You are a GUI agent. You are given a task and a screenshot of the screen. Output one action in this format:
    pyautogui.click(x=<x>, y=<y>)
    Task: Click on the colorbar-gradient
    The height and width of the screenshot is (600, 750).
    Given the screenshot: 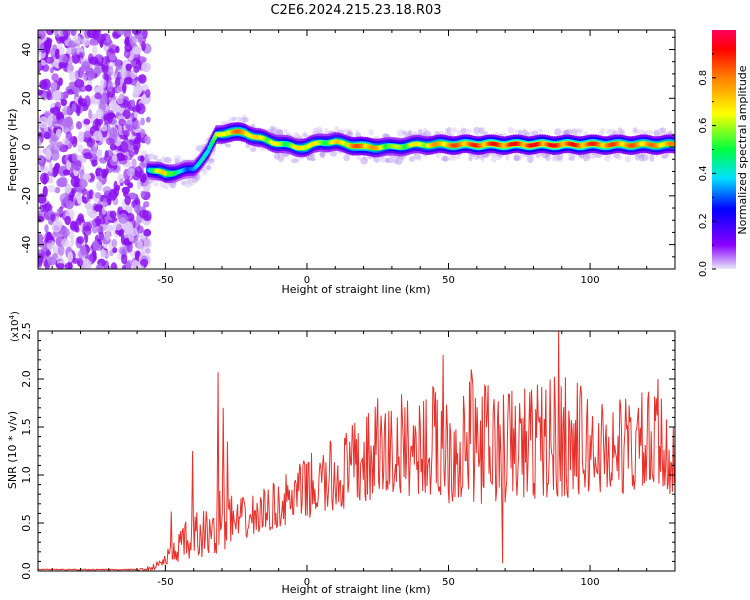 What is the action you would take?
    pyautogui.click(x=724, y=149)
    